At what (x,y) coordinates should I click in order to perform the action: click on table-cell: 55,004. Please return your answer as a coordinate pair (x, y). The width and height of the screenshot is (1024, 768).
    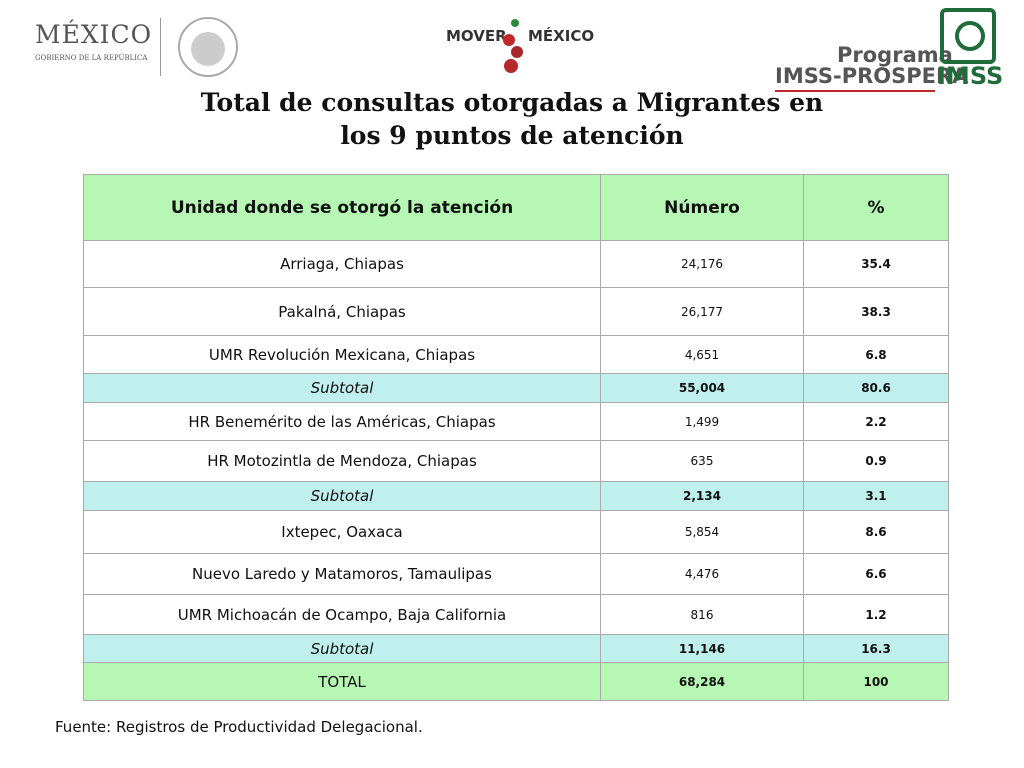
    Looking at the image, I should click on (702, 388).